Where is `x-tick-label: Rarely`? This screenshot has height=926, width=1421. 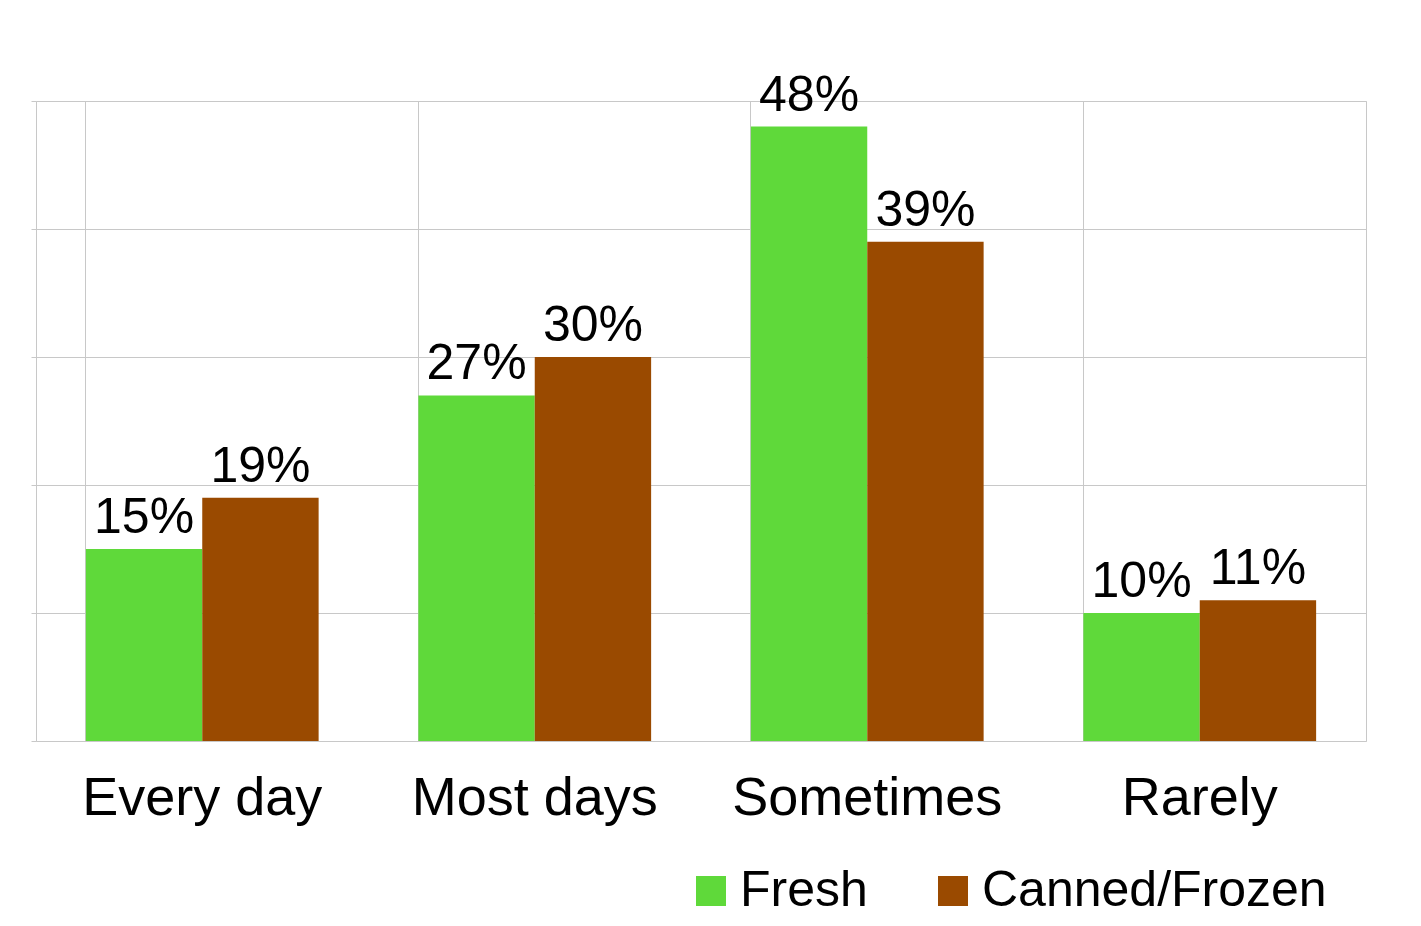 x-tick-label: Rarely is located at coordinates (1199, 795).